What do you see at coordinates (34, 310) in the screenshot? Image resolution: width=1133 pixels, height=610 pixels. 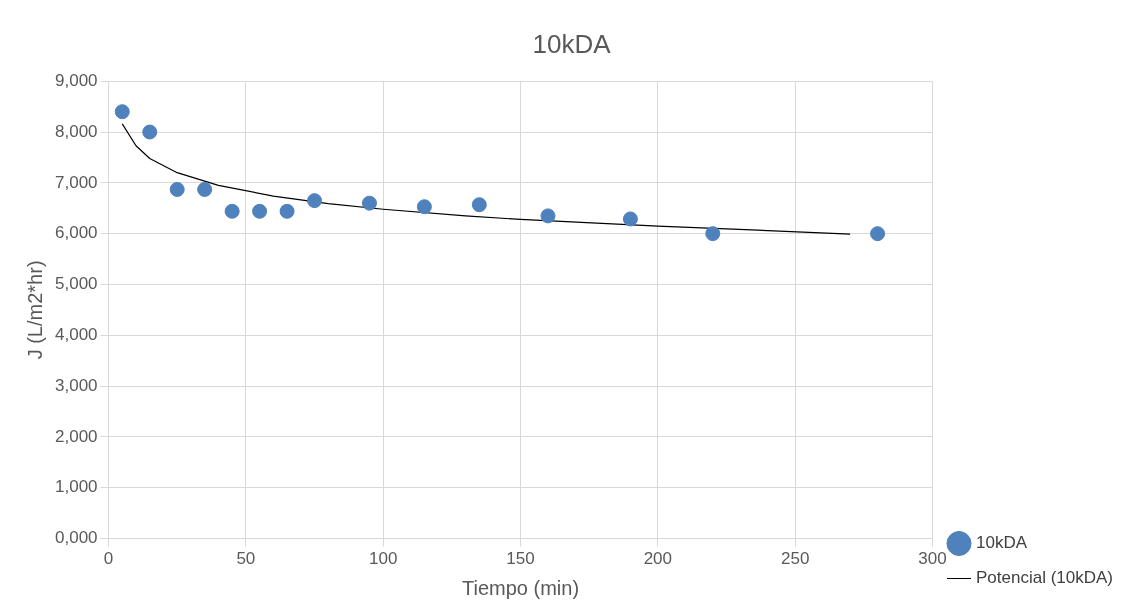 I see `y-axis-title: J (L/m2*hr)` at bounding box center [34, 310].